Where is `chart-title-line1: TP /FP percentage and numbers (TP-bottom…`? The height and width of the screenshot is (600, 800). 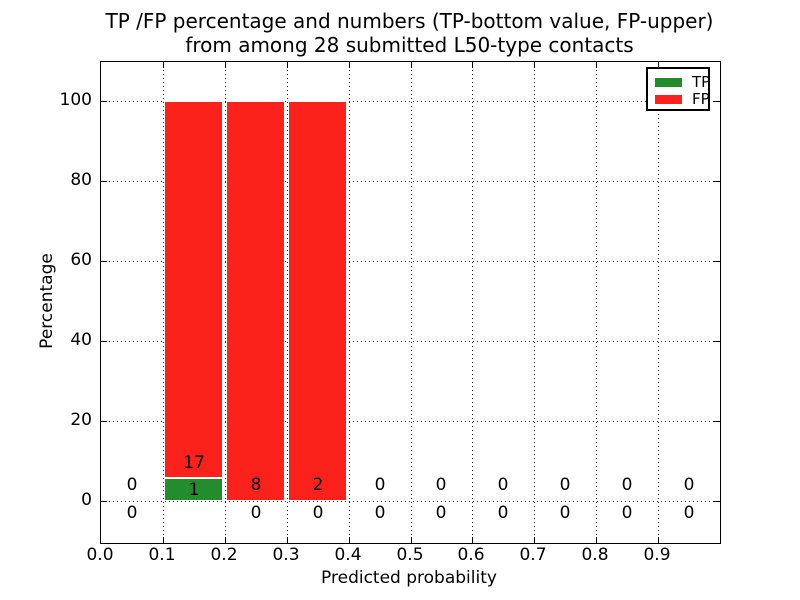
chart-title-line1: TP /FP percentage and numbers (TP-bottom… is located at coordinates (409, 21).